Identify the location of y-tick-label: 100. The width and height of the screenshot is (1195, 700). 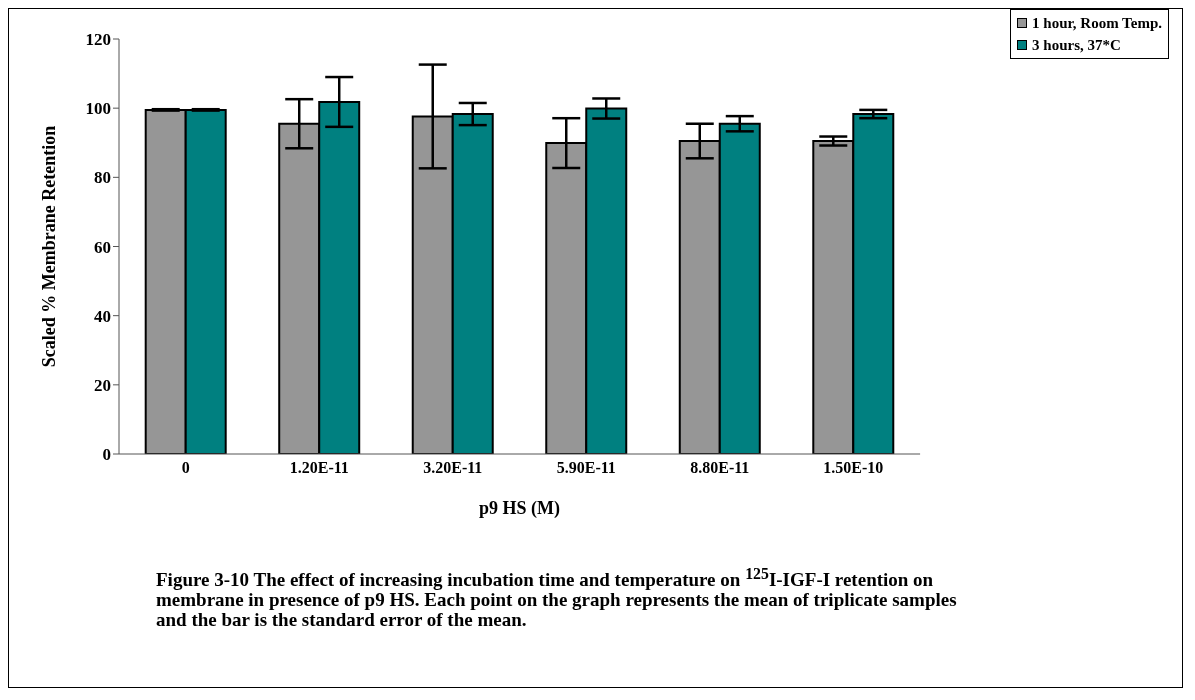
(98, 109).